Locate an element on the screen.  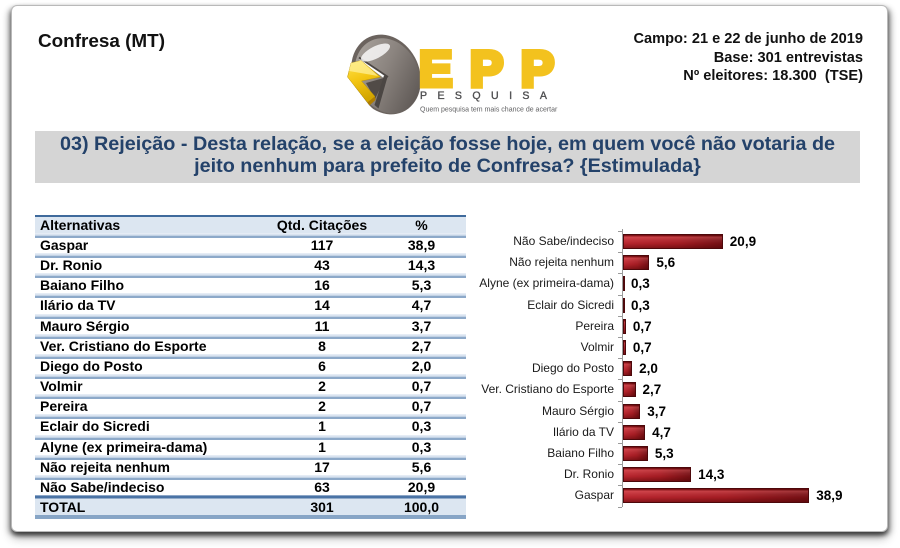
svg-text:Quem pesquisa tem mais chance: Quem pesquisa tem mais chance de acertar is located at coordinates (489, 110).